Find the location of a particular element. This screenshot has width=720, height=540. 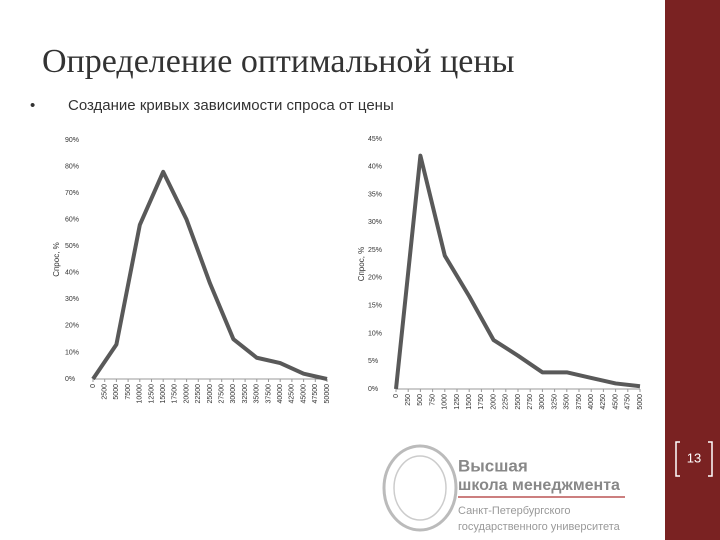

y-tick-label: 80% is located at coordinates (72, 166).